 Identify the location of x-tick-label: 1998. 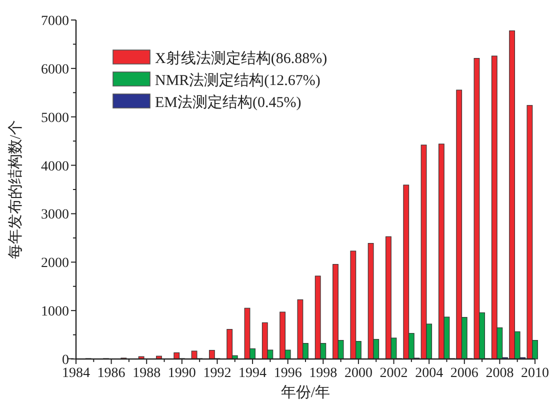
(323, 373).